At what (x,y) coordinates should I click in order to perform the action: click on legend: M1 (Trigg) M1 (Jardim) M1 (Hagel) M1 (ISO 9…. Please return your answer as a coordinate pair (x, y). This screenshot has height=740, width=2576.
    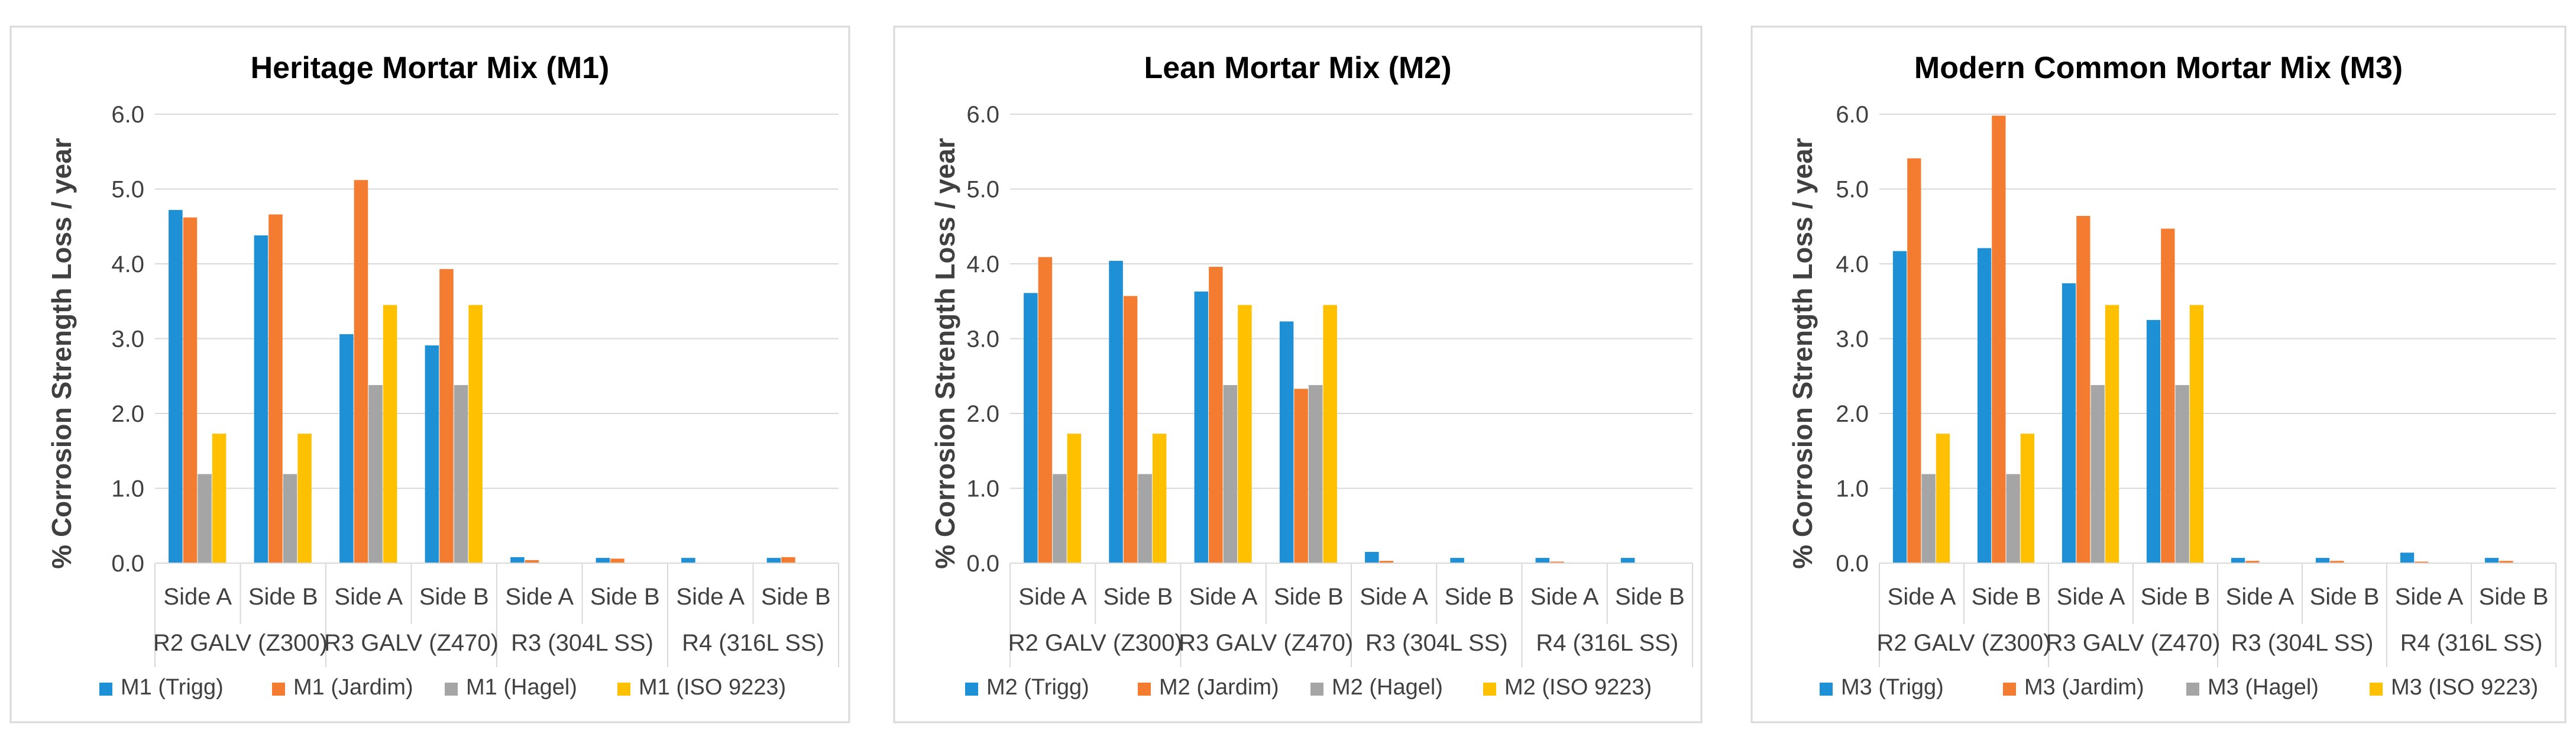
    Looking at the image, I should click on (443, 687).